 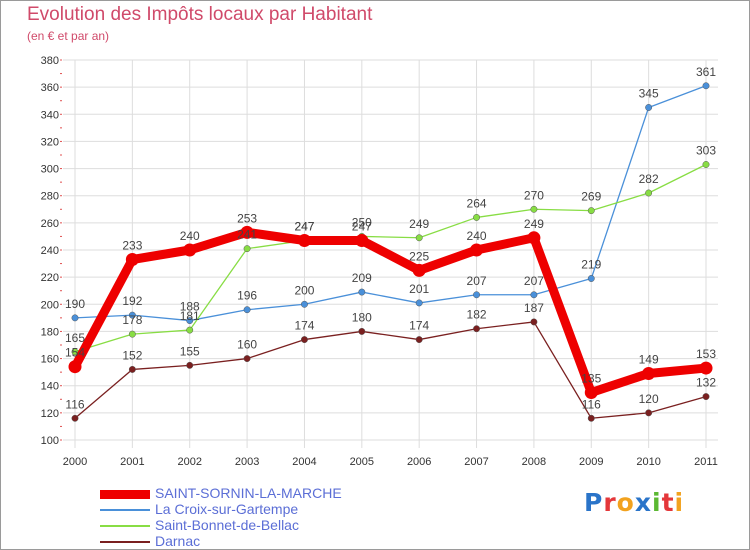 I want to click on data-label: 282, so click(x=649, y=179).